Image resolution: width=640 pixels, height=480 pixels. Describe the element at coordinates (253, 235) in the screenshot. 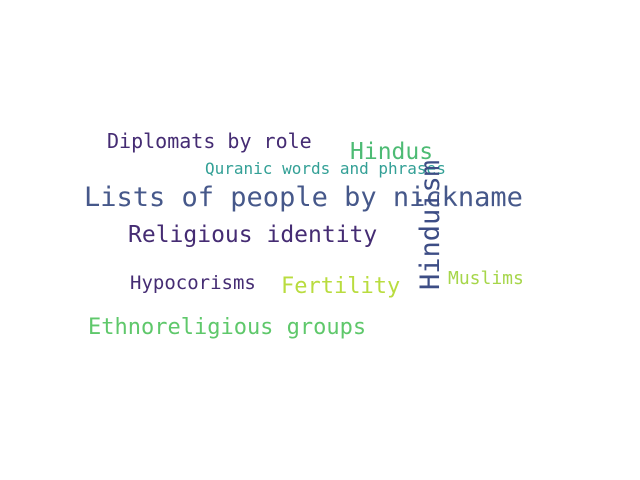

I see `word-religious-identity: Religious identity` at that location.